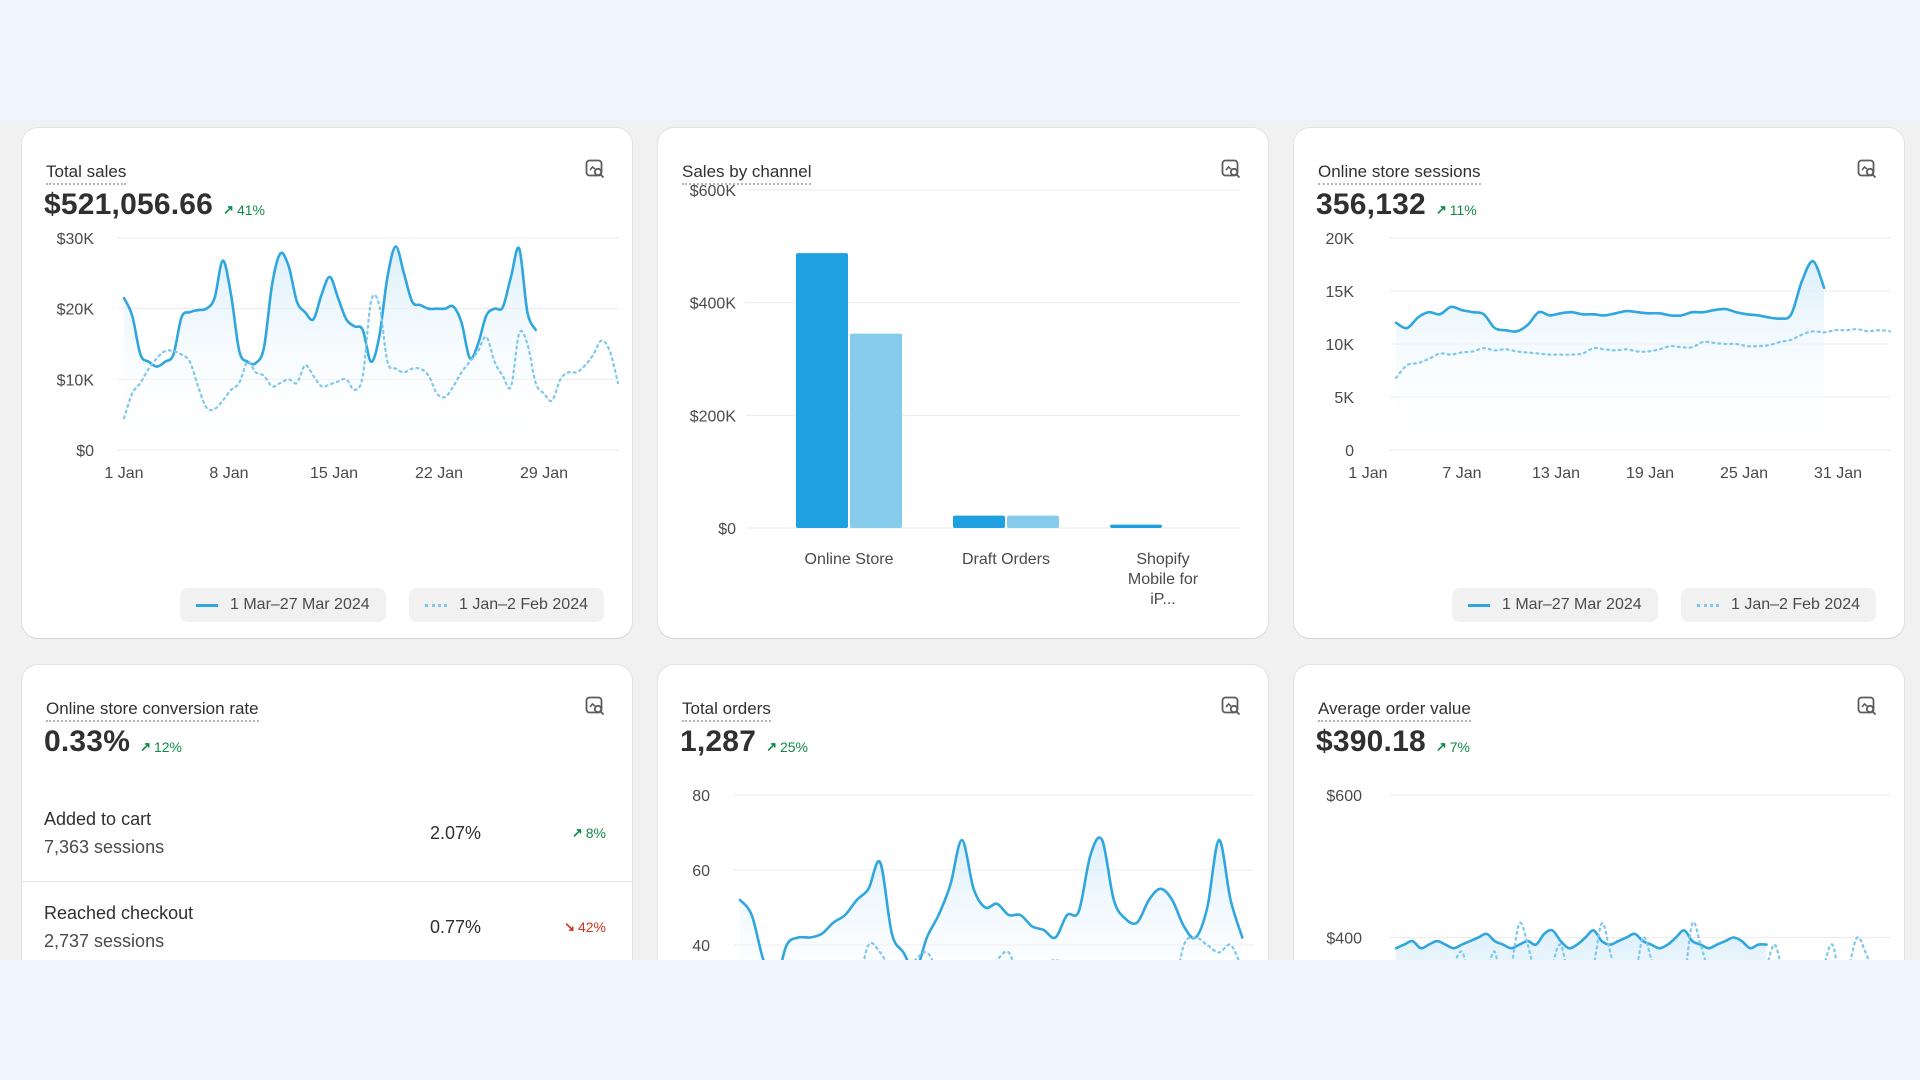  What do you see at coordinates (523, 604) in the screenshot?
I see `legend-label: 1 Jan–2 Feb 2024` at bounding box center [523, 604].